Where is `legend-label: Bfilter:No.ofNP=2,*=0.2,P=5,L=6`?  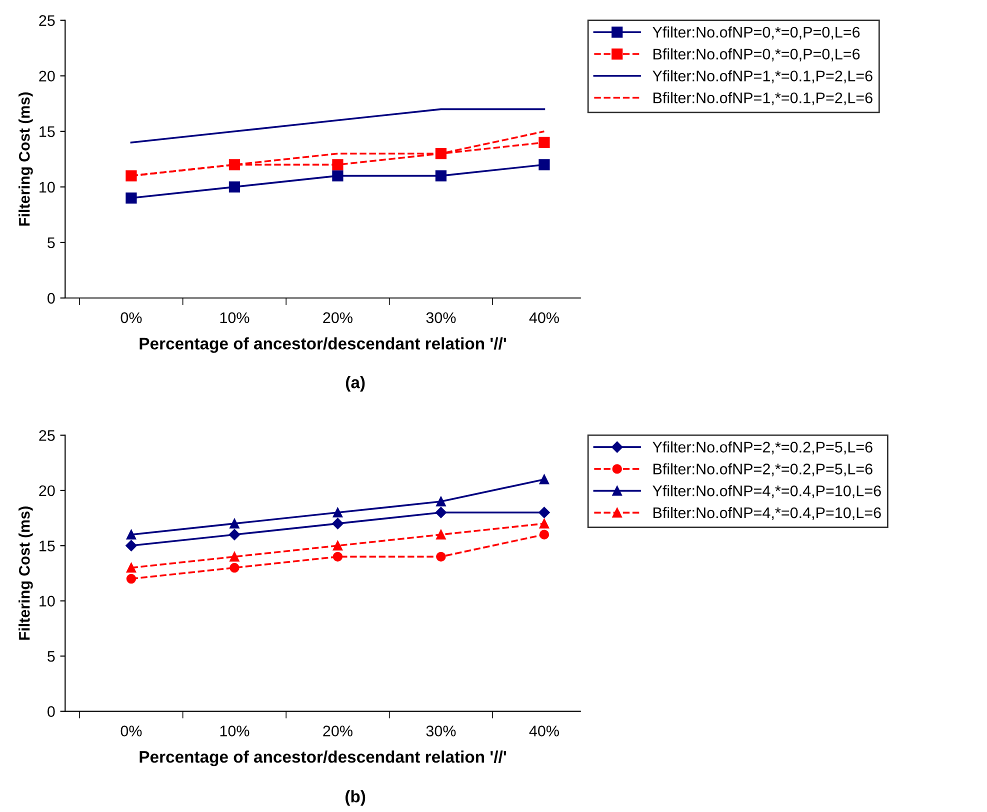
legend-label: Bfilter:No.ofNP=2,*=0.2,P=5,L=6 is located at coordinates (763, 469).